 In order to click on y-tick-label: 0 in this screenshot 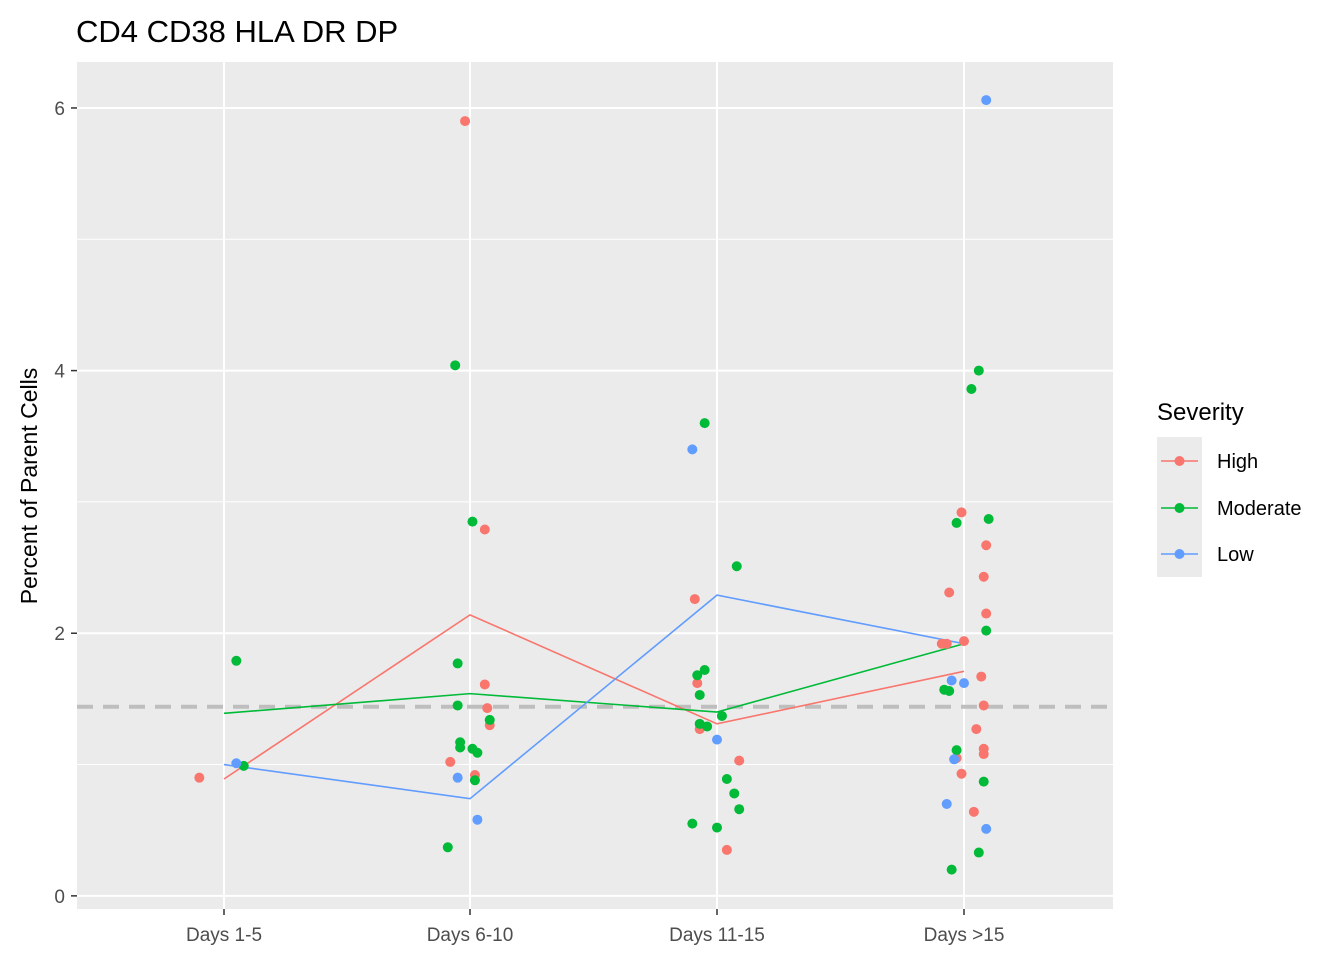, I will do `click(59, 897)`.